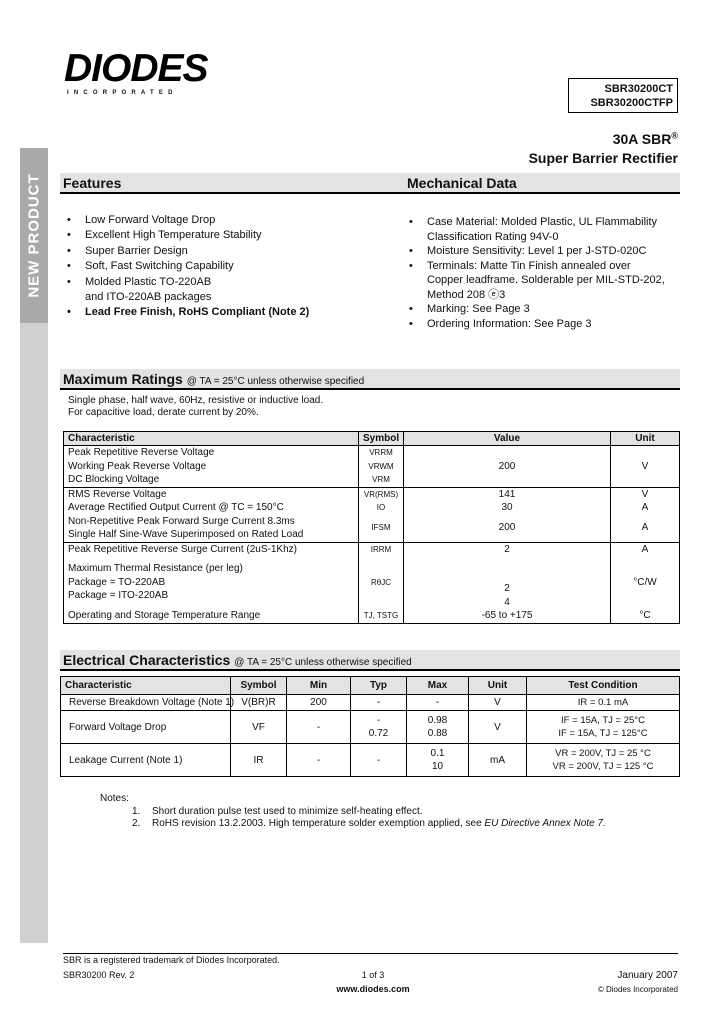 The image size is (720, 1012). Describe the element at coordinates (147, 660) in the screenshot. I see `electrical-heading: Electrical Characteristics` at that location.